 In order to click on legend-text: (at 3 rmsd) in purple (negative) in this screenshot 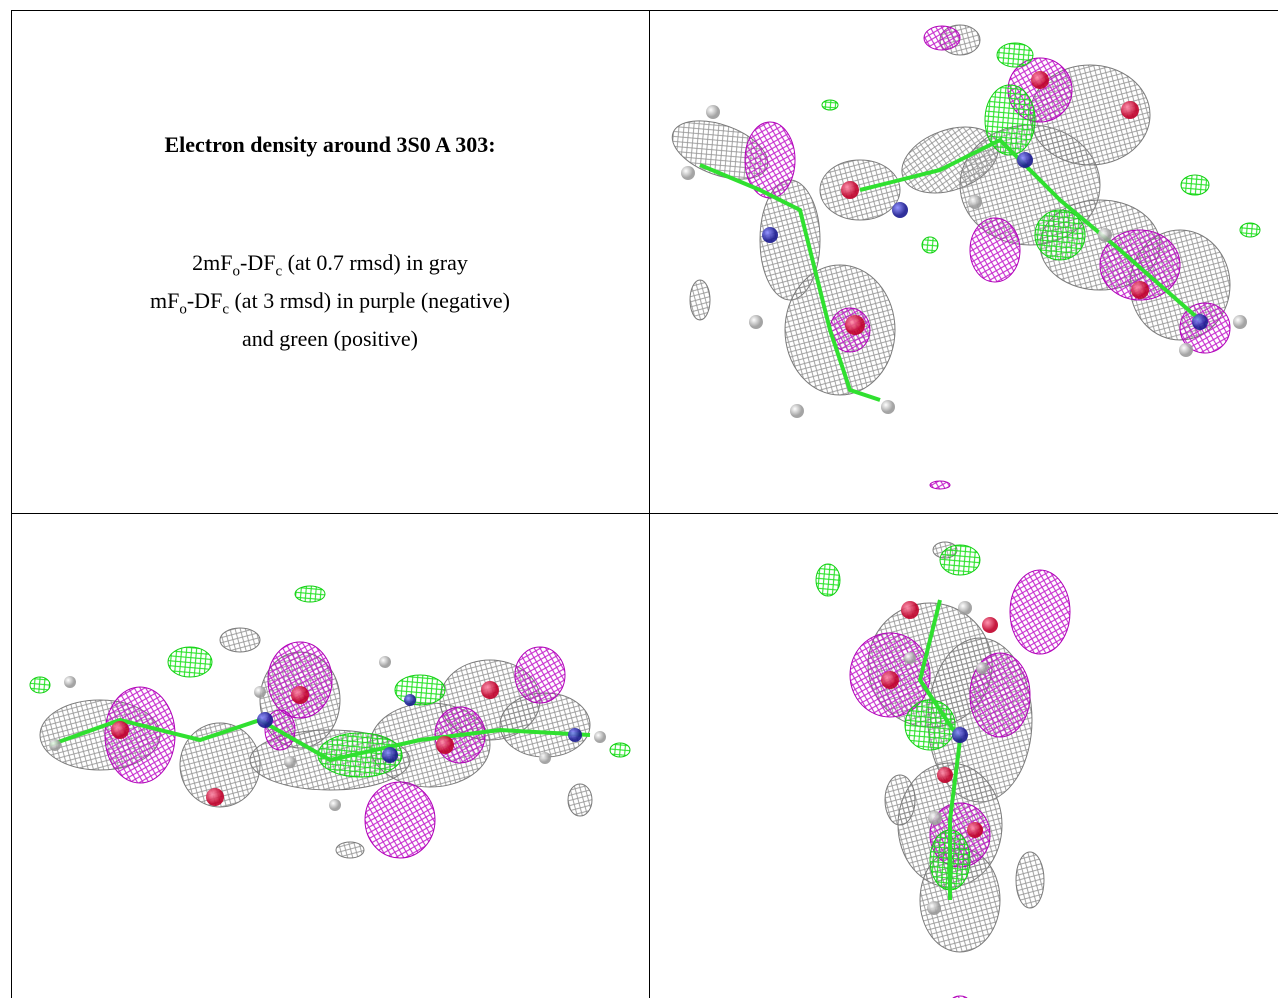, I will do `click(369, 300)`.